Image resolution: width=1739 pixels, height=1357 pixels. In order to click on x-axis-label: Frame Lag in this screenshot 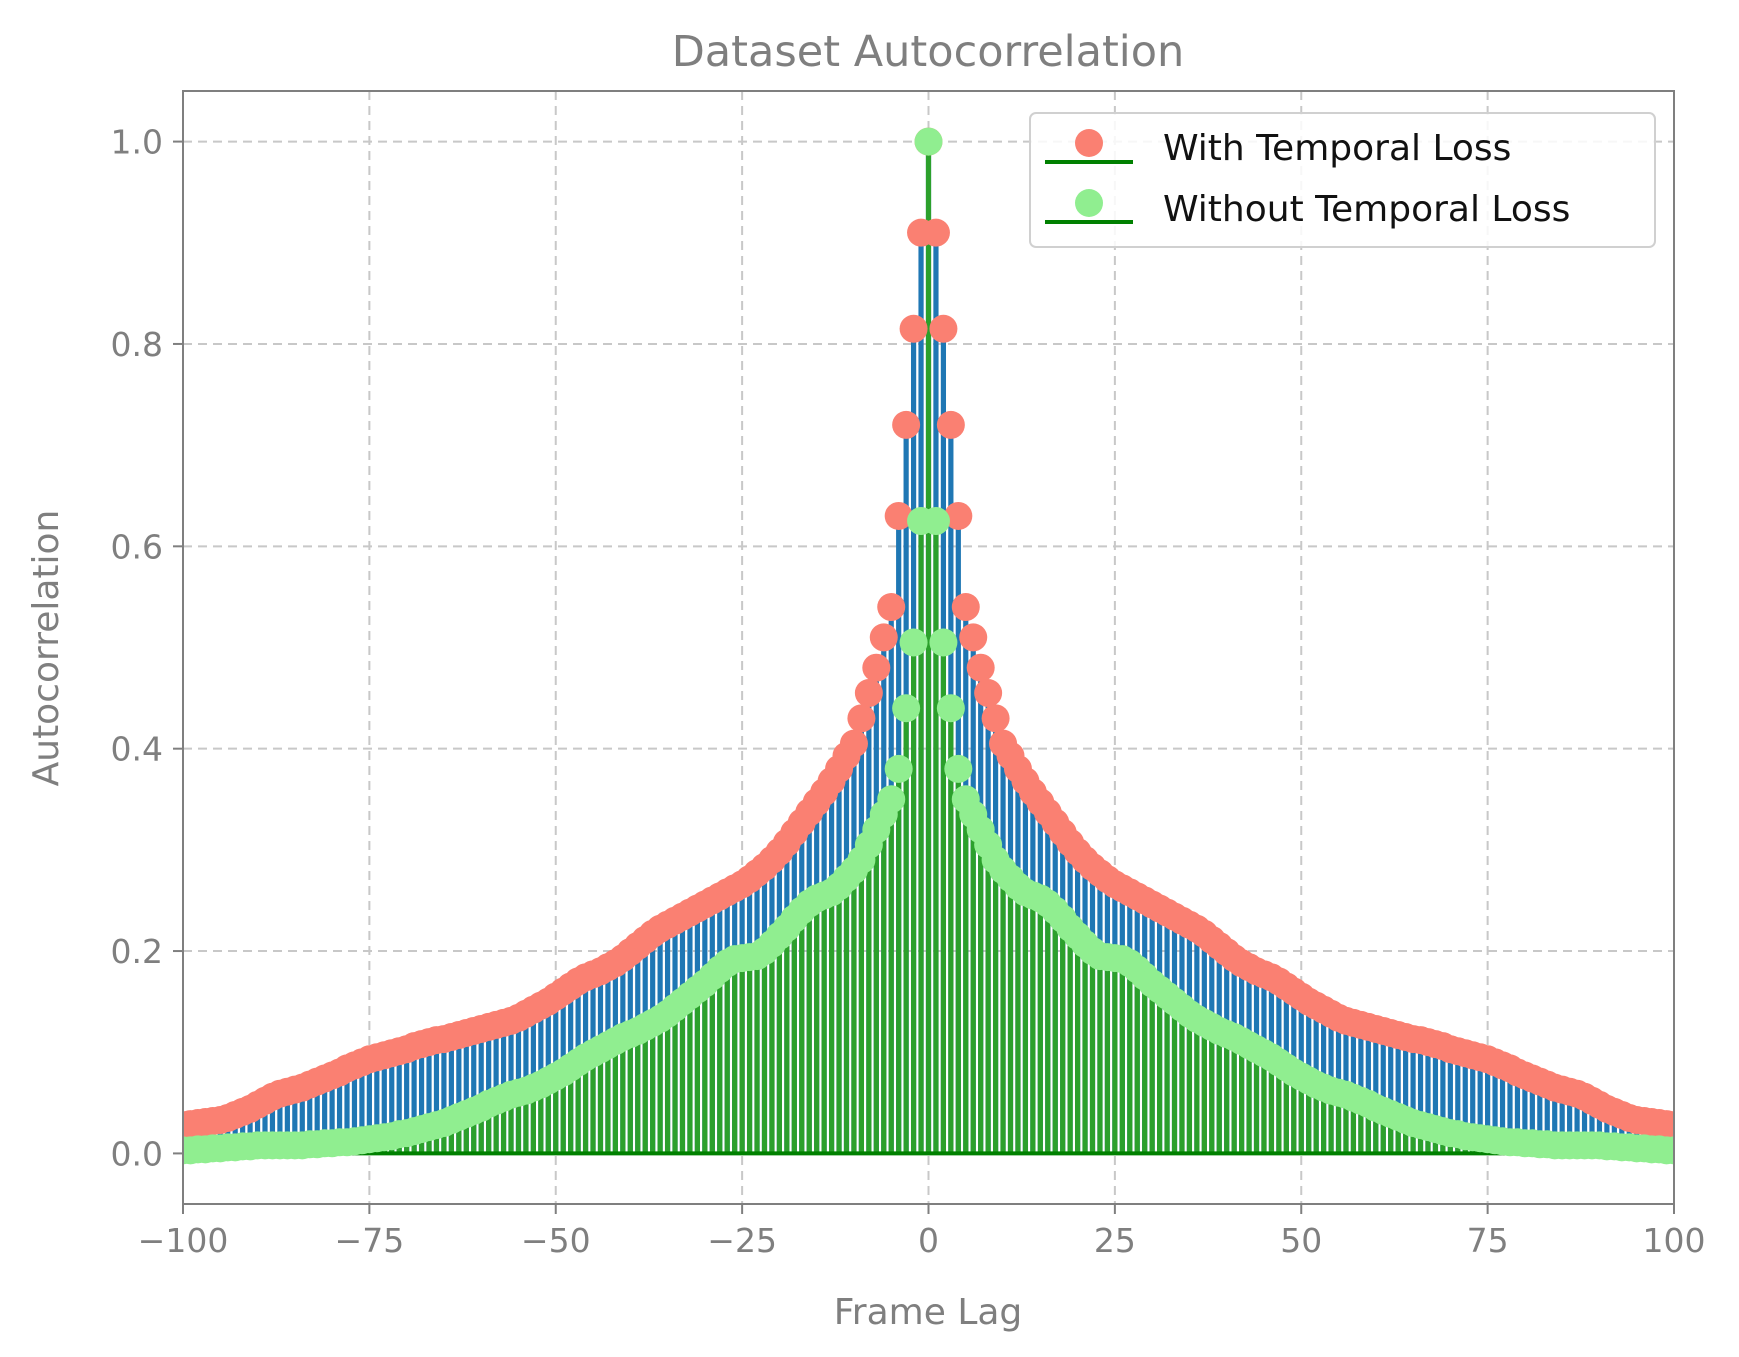, I will do `click(928, 1312)`.